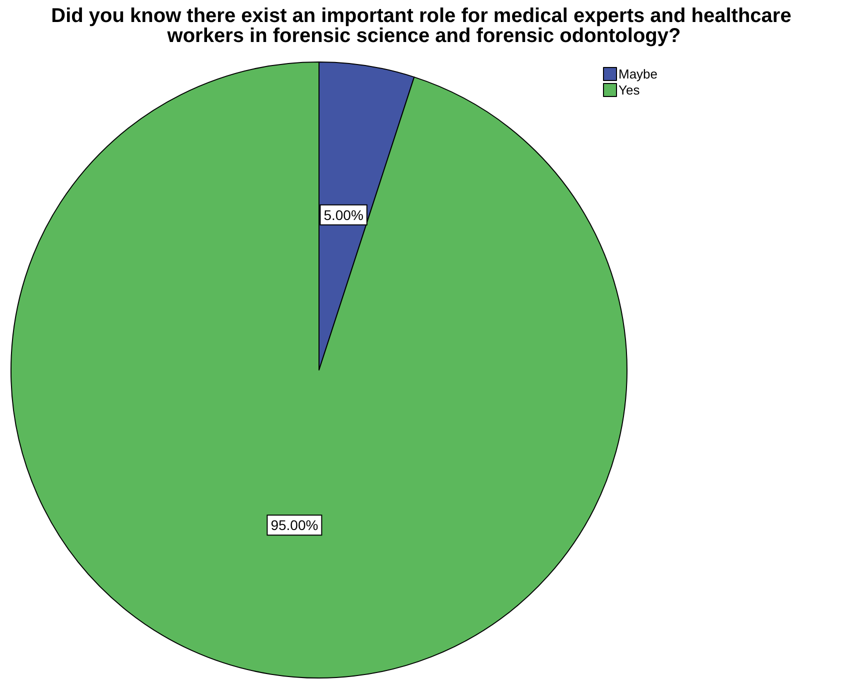  I want to click on data-label: 95.00%, so click(294, 525).